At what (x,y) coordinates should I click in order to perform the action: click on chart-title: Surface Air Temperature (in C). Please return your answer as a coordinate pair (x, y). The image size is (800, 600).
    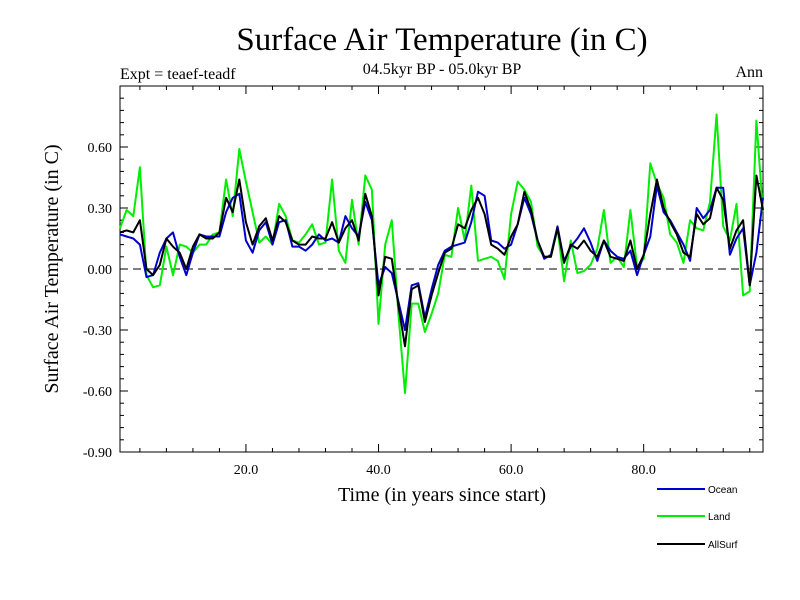
    Looking at the image, I should click on (441, 40).